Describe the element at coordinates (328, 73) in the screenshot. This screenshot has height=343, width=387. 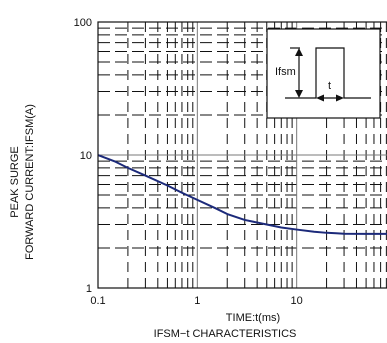
I see `pulse-waveform` at that location.